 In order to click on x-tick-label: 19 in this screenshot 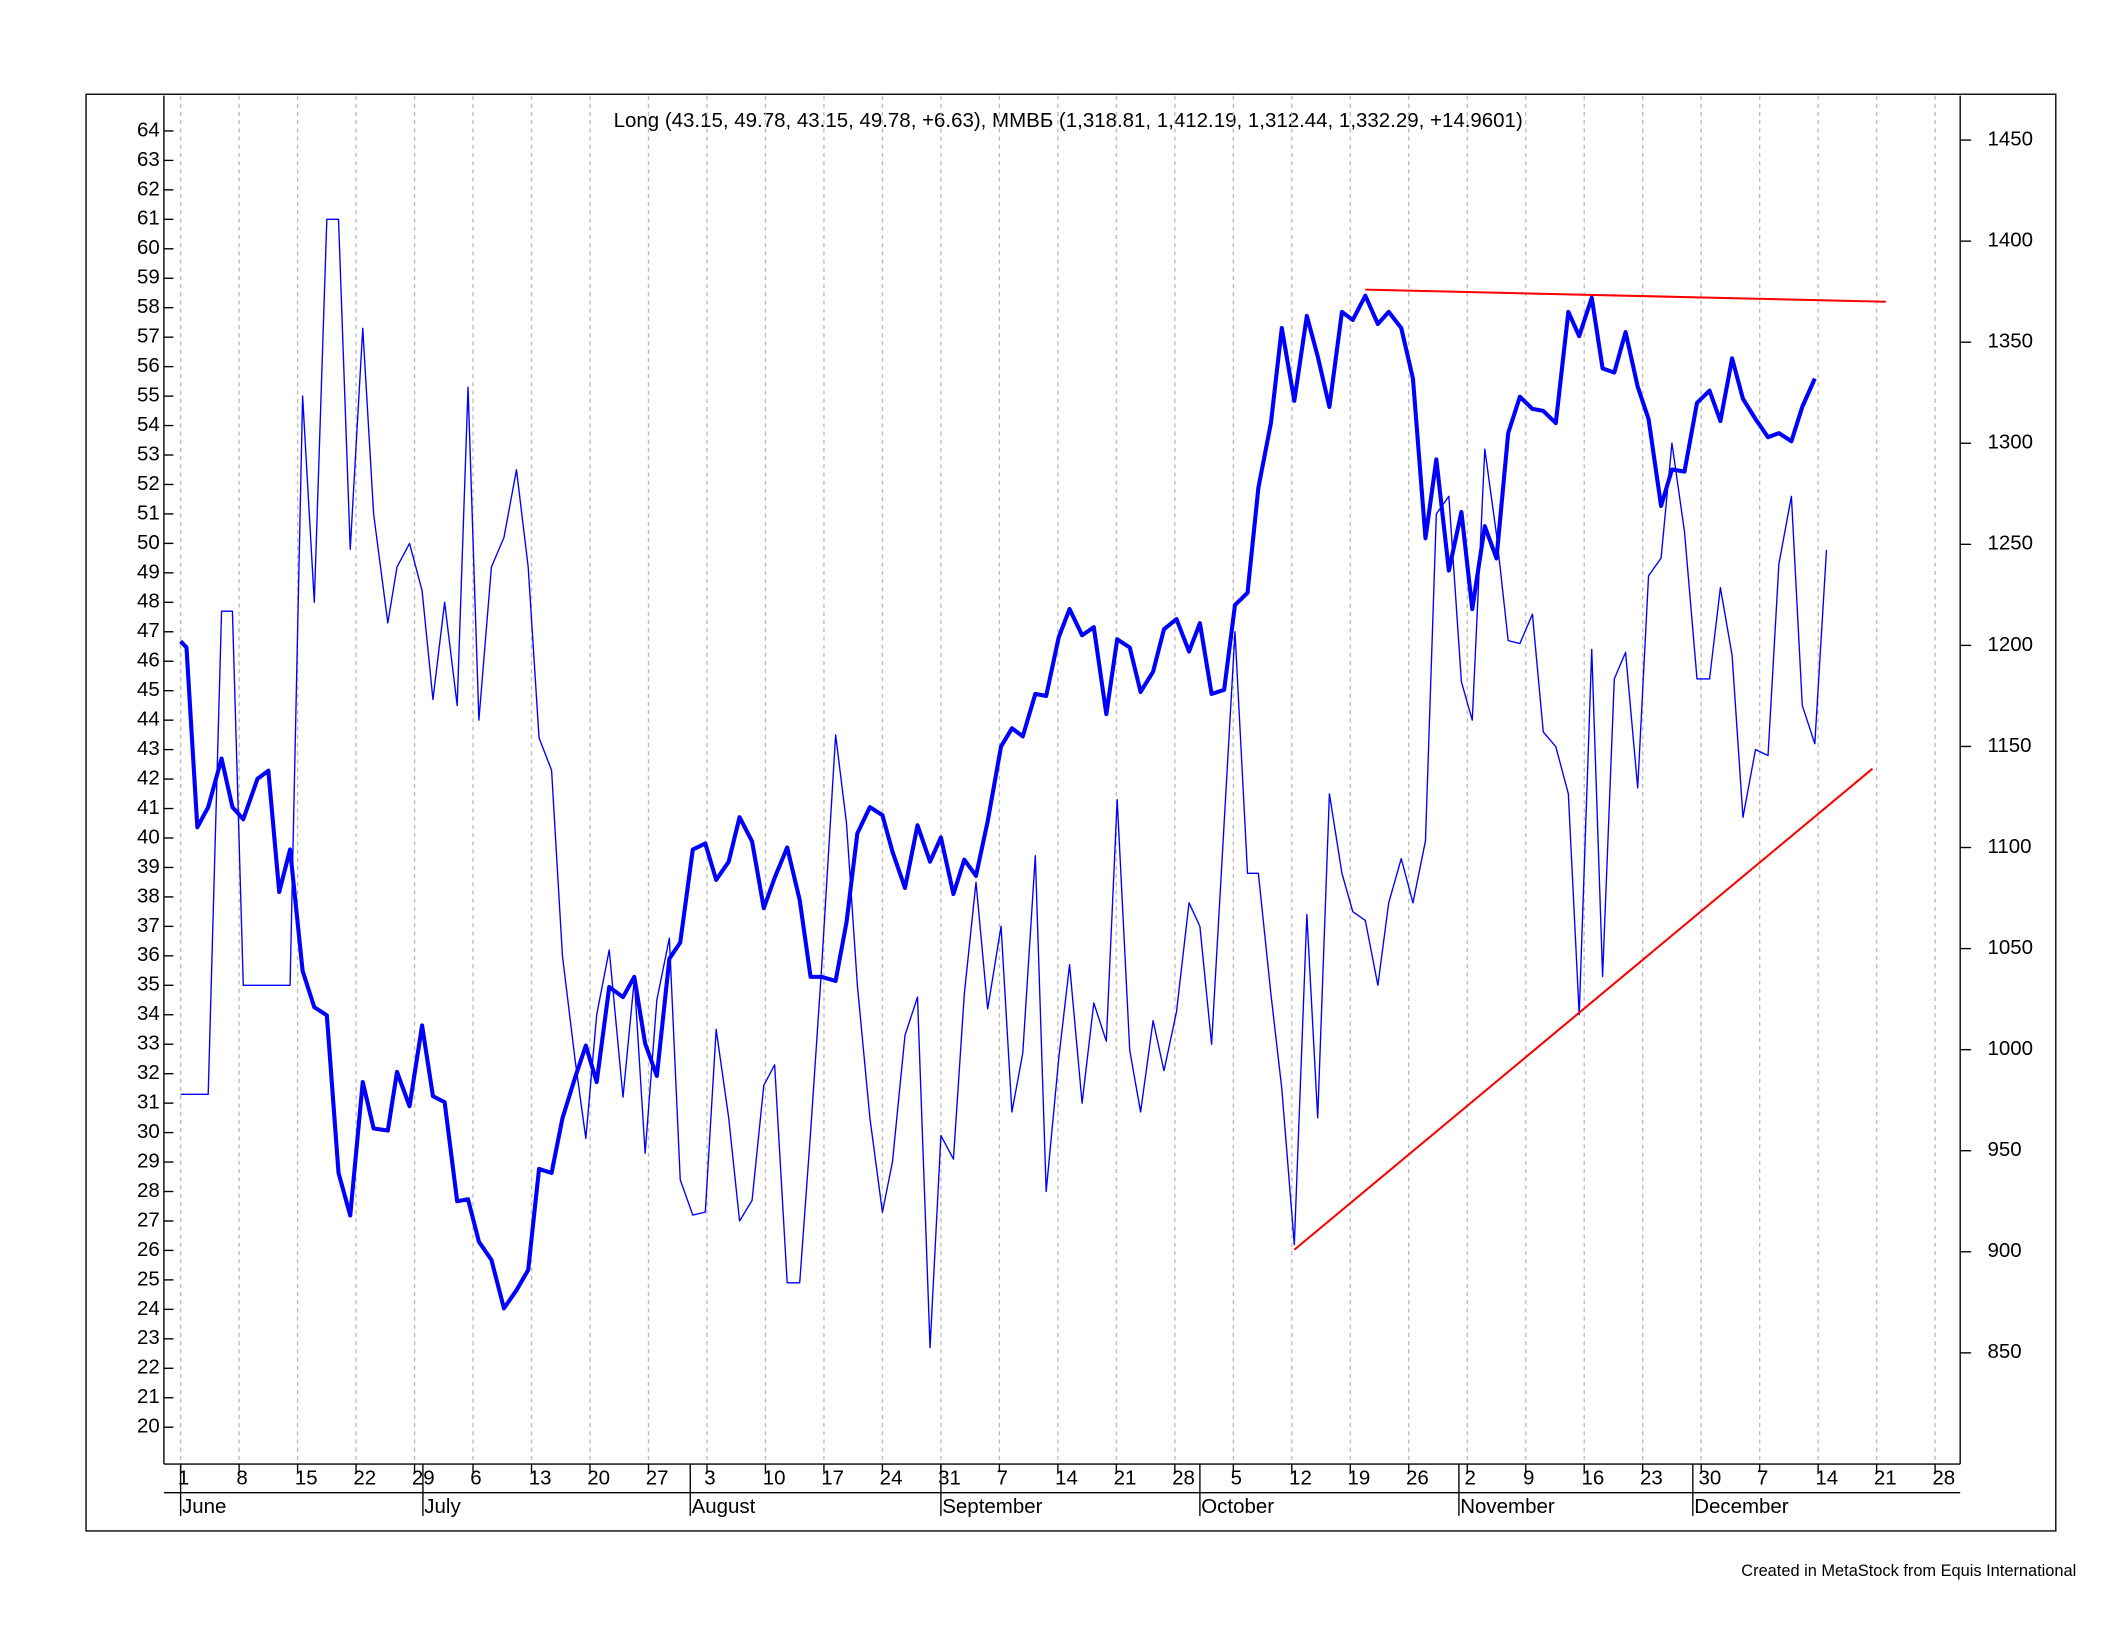, I will do `click(1359, 1477)`.